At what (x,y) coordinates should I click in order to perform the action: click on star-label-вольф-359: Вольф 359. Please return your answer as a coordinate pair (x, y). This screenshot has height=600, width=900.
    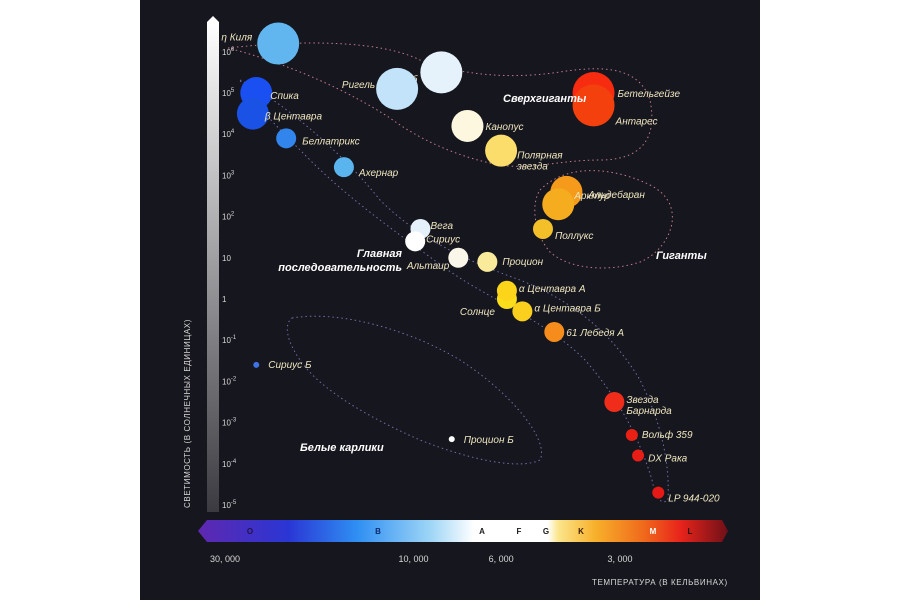
    Looking at the image, I should click on (667, 435).